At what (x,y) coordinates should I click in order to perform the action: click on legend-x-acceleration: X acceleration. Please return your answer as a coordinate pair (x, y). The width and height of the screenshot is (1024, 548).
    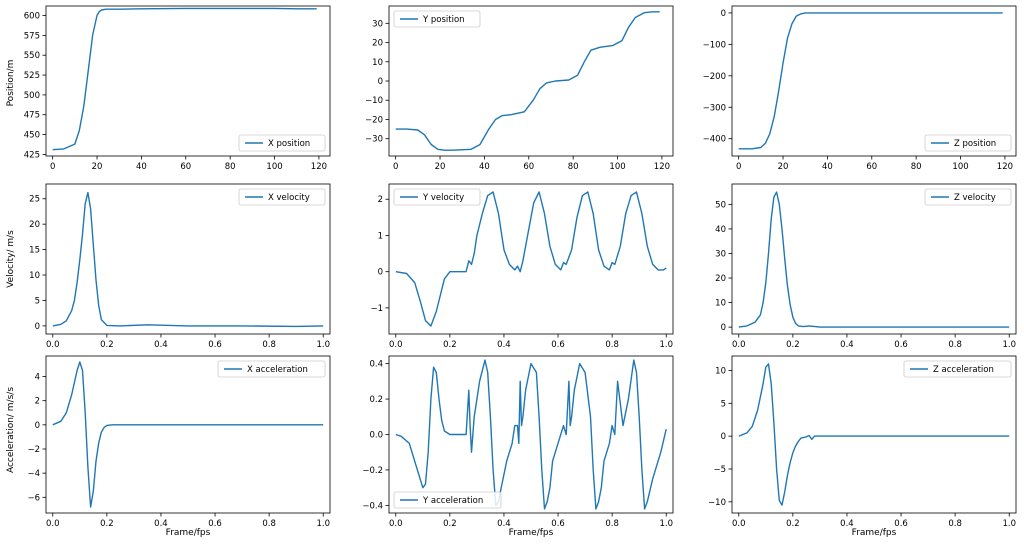
    Looking at the image, I should click on (271, 369).